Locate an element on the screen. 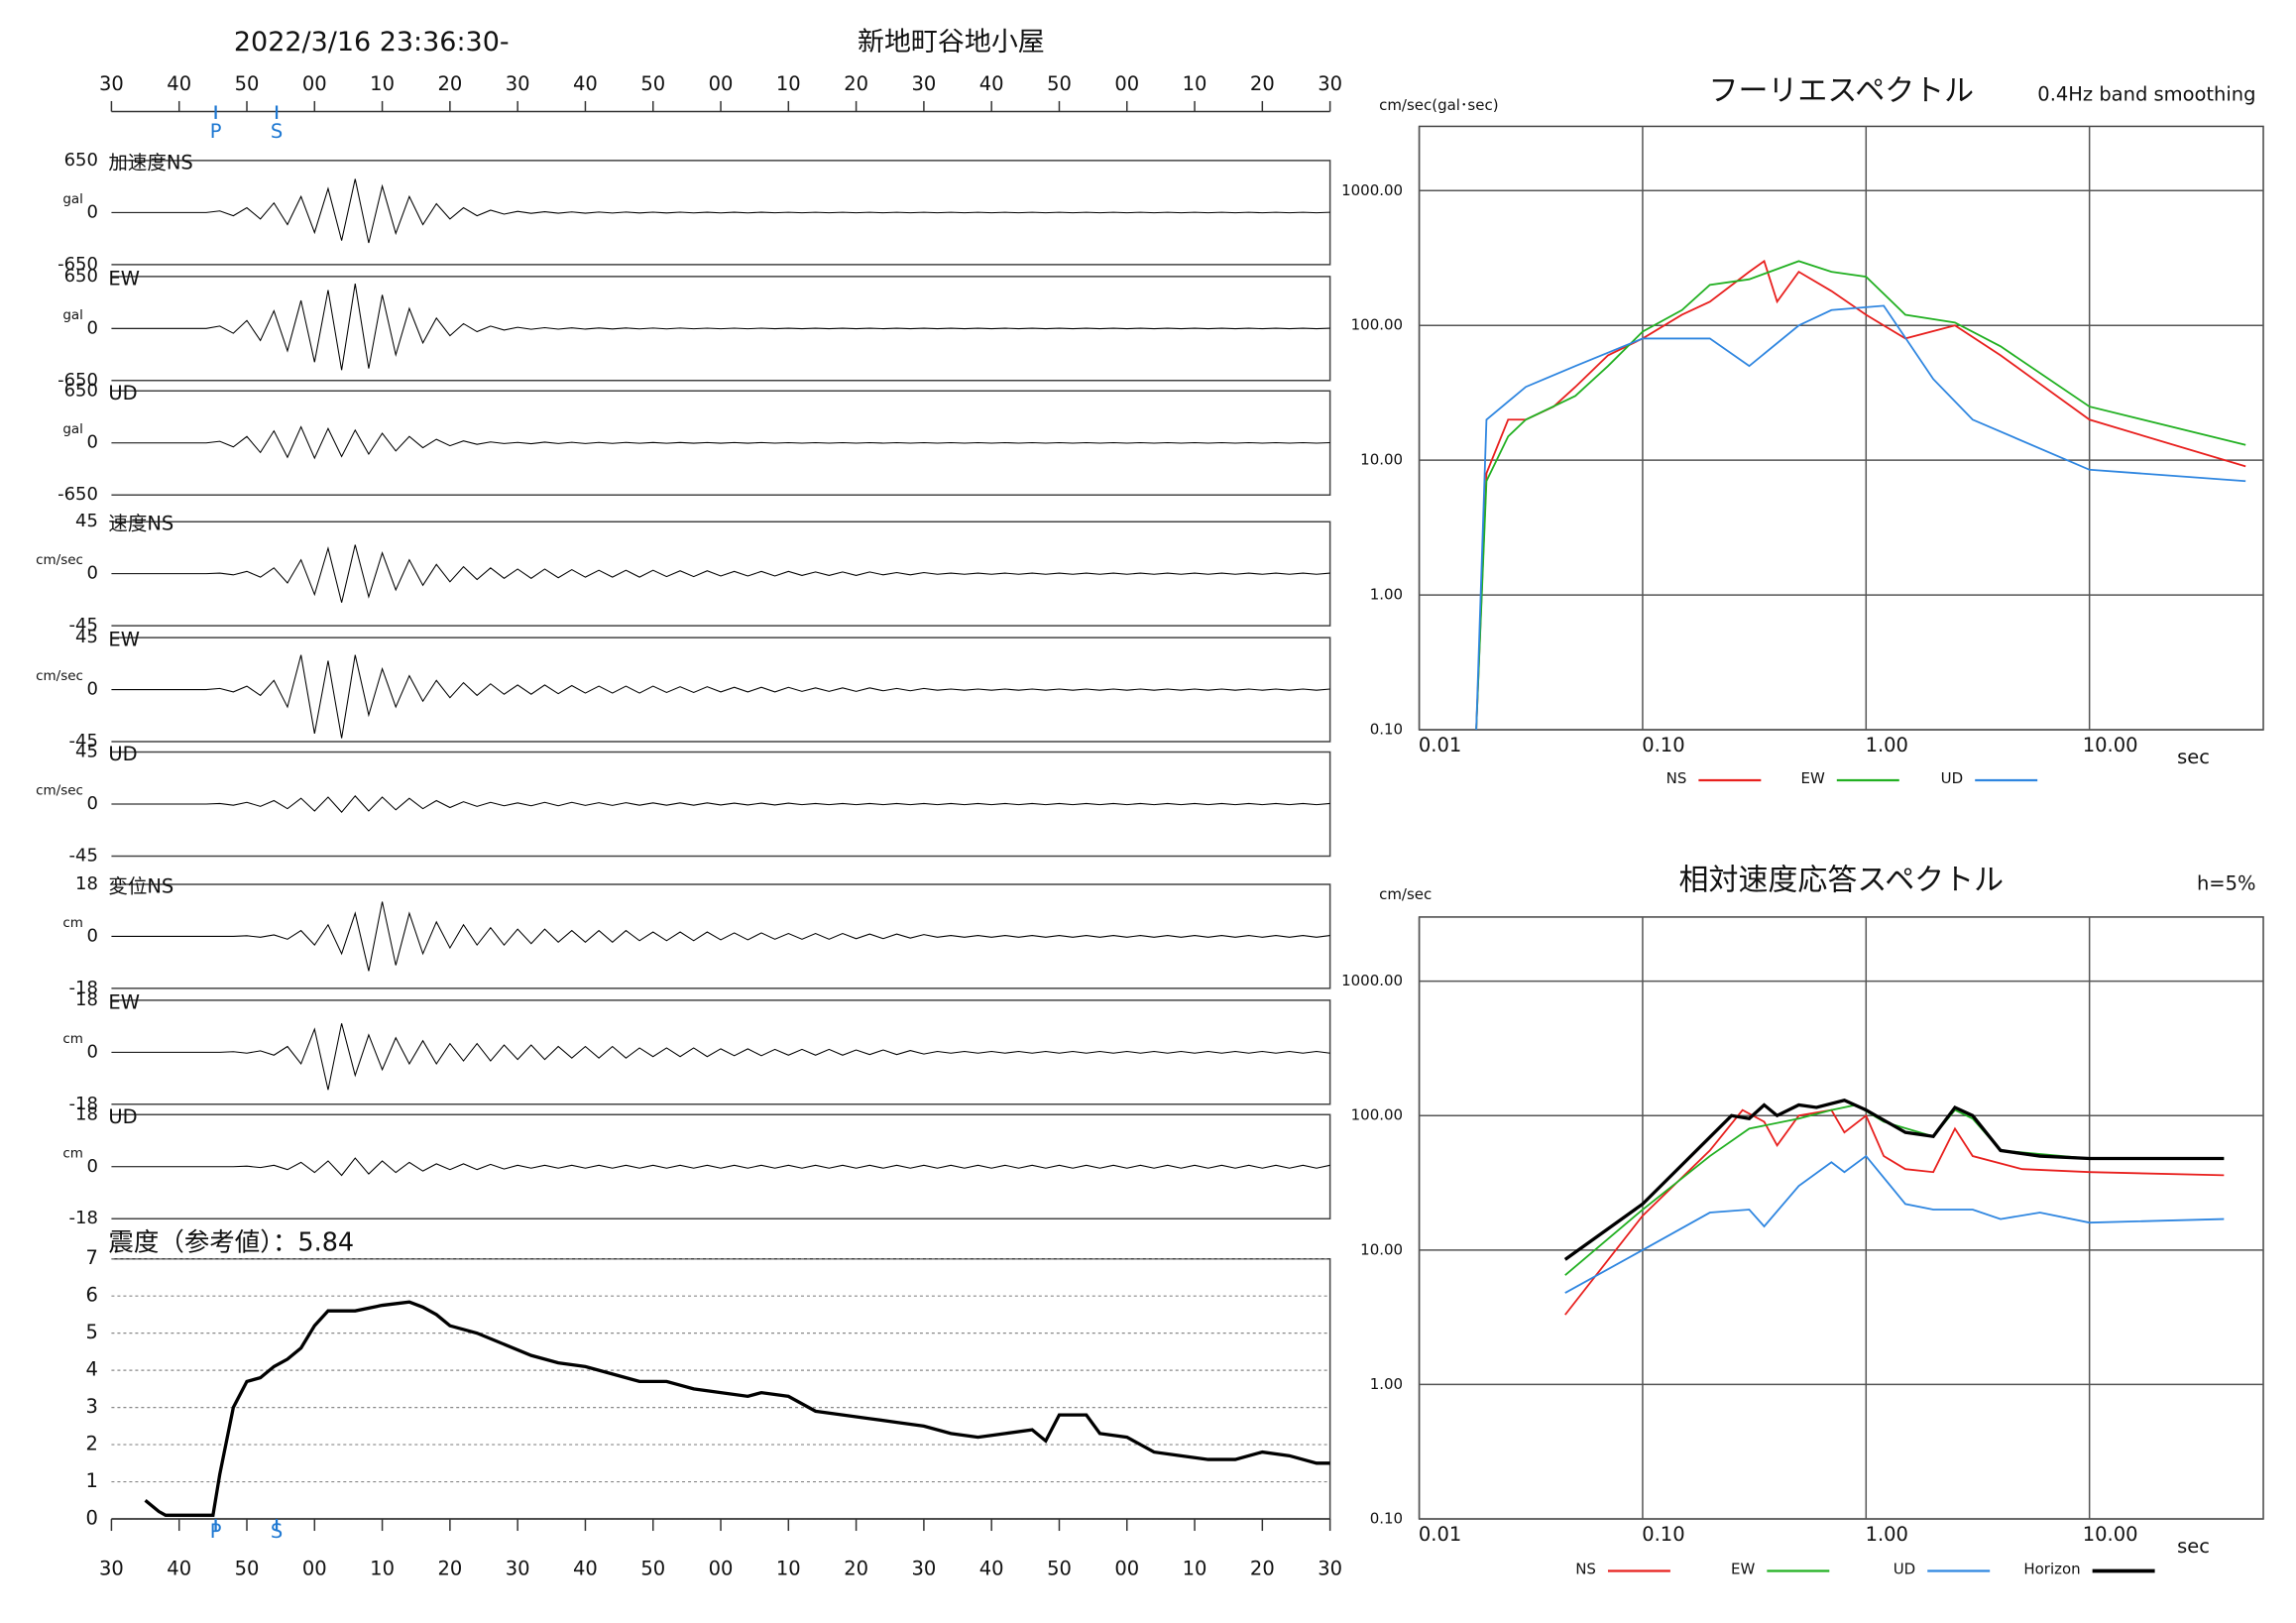 This screenshot has height=1623, width=2296. y-tick-label: 1.00 is located at coordinates (1387, 595).